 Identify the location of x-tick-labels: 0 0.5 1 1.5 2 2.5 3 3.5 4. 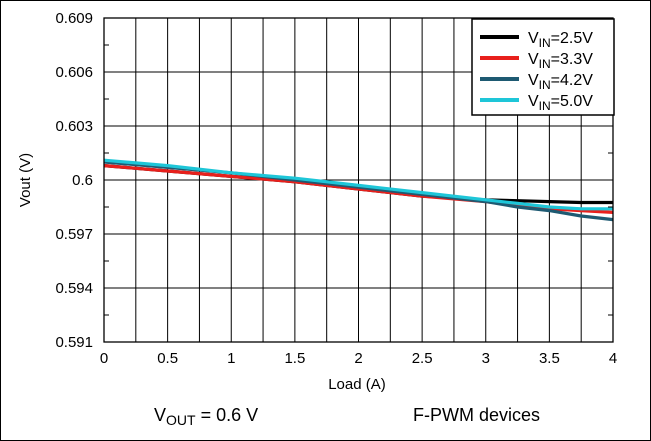
(358, 358).